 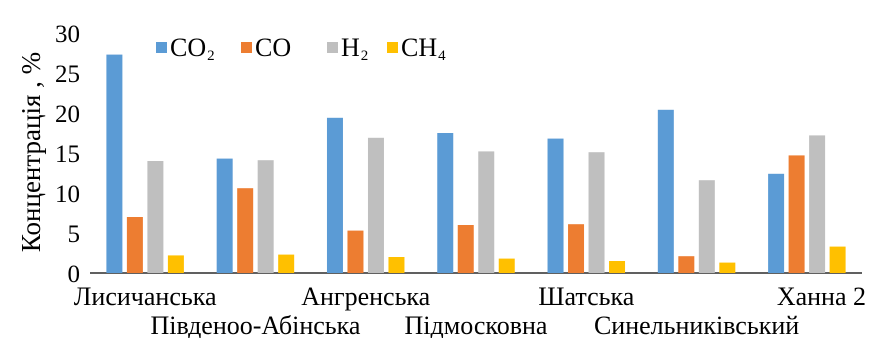 I want to click on legend-entry: H2, so click(x=354, y=48).